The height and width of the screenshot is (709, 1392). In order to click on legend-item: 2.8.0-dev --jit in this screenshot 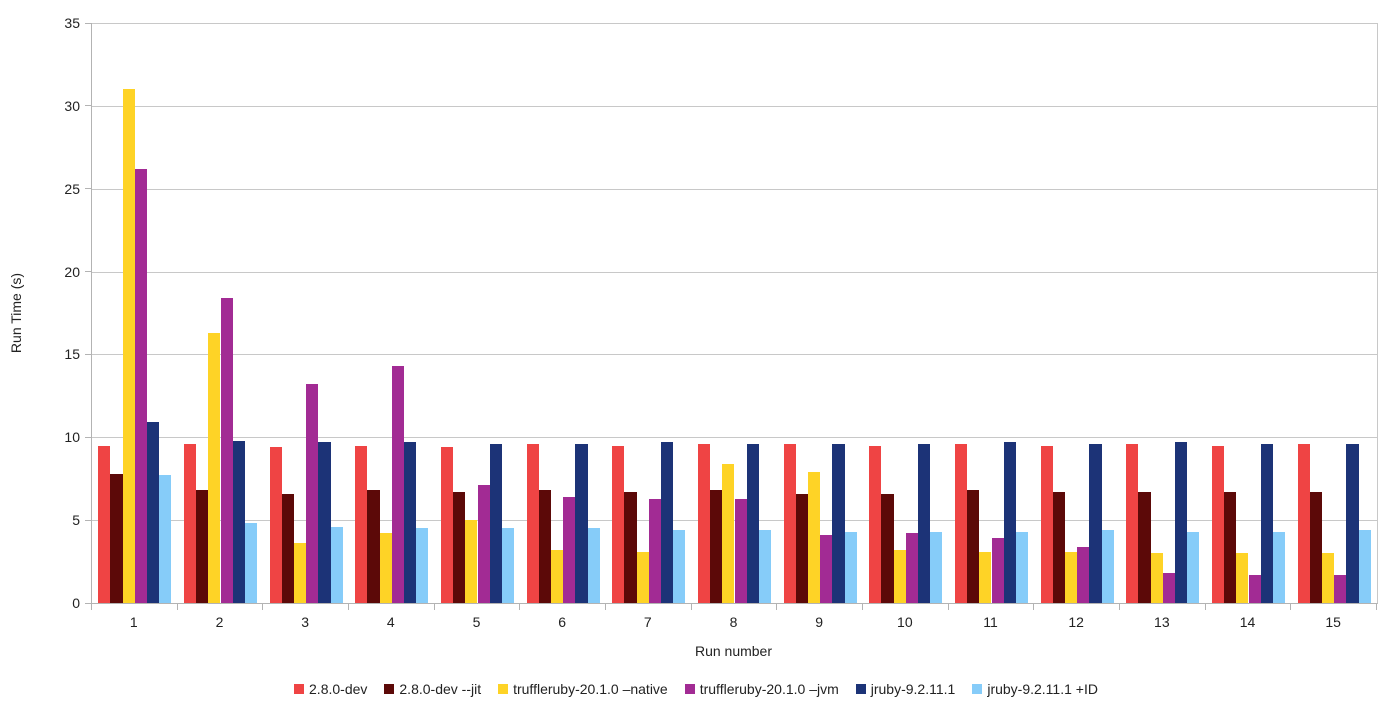, I will do `click(432, 689)`.